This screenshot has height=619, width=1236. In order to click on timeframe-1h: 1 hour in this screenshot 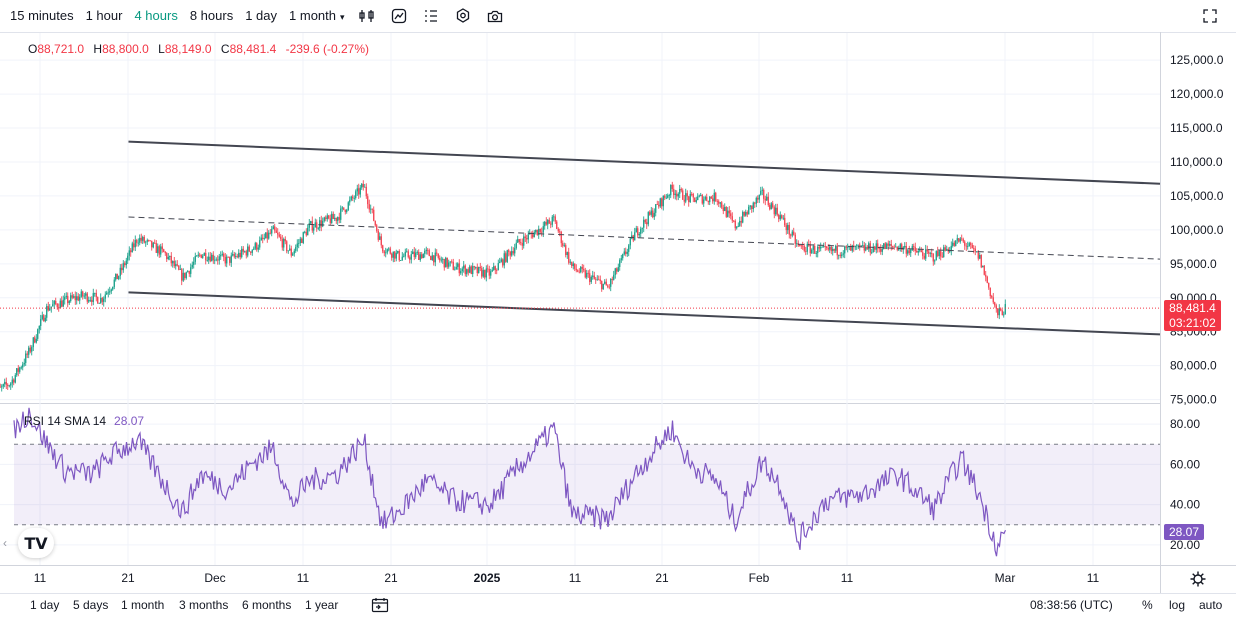, I will do `click(104, 15)`.